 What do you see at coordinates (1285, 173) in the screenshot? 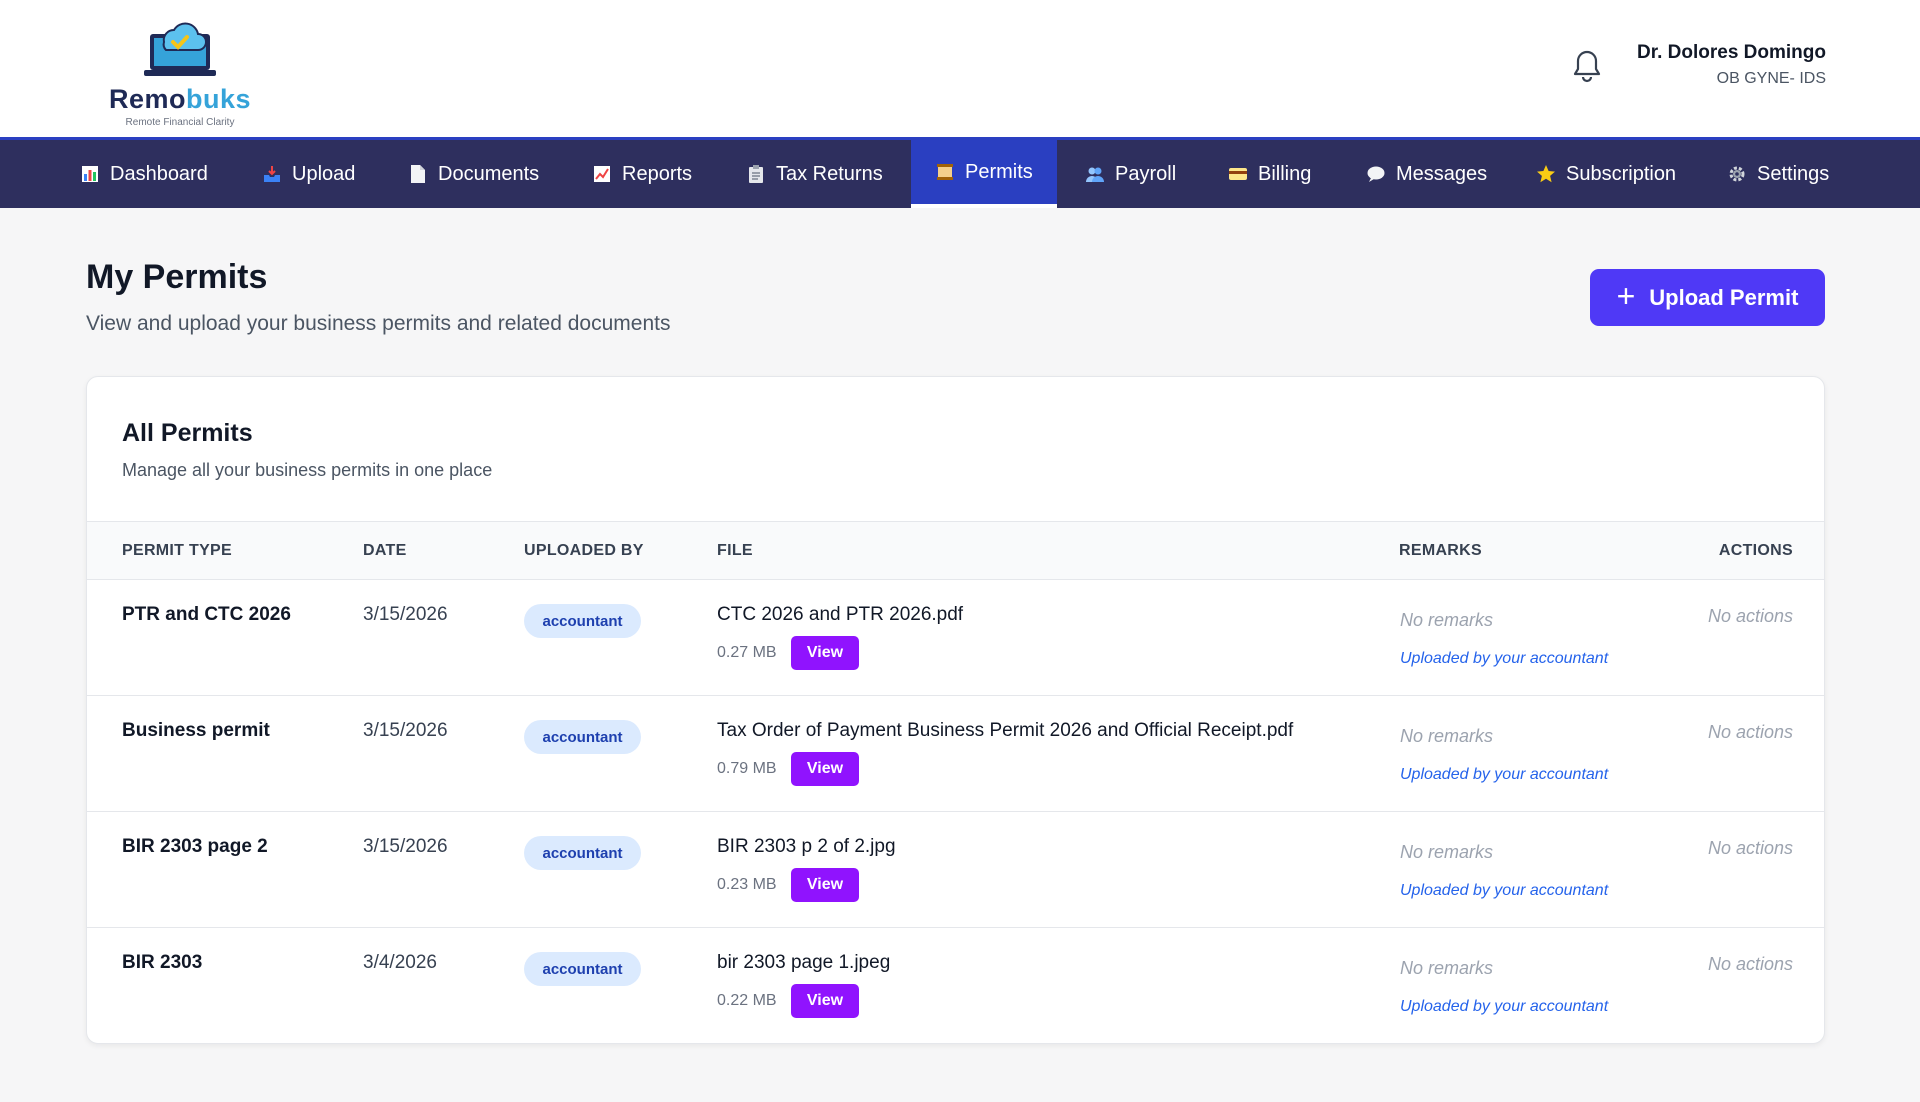
I see `nav-label: Billing` at bounding box center [1285, 173].